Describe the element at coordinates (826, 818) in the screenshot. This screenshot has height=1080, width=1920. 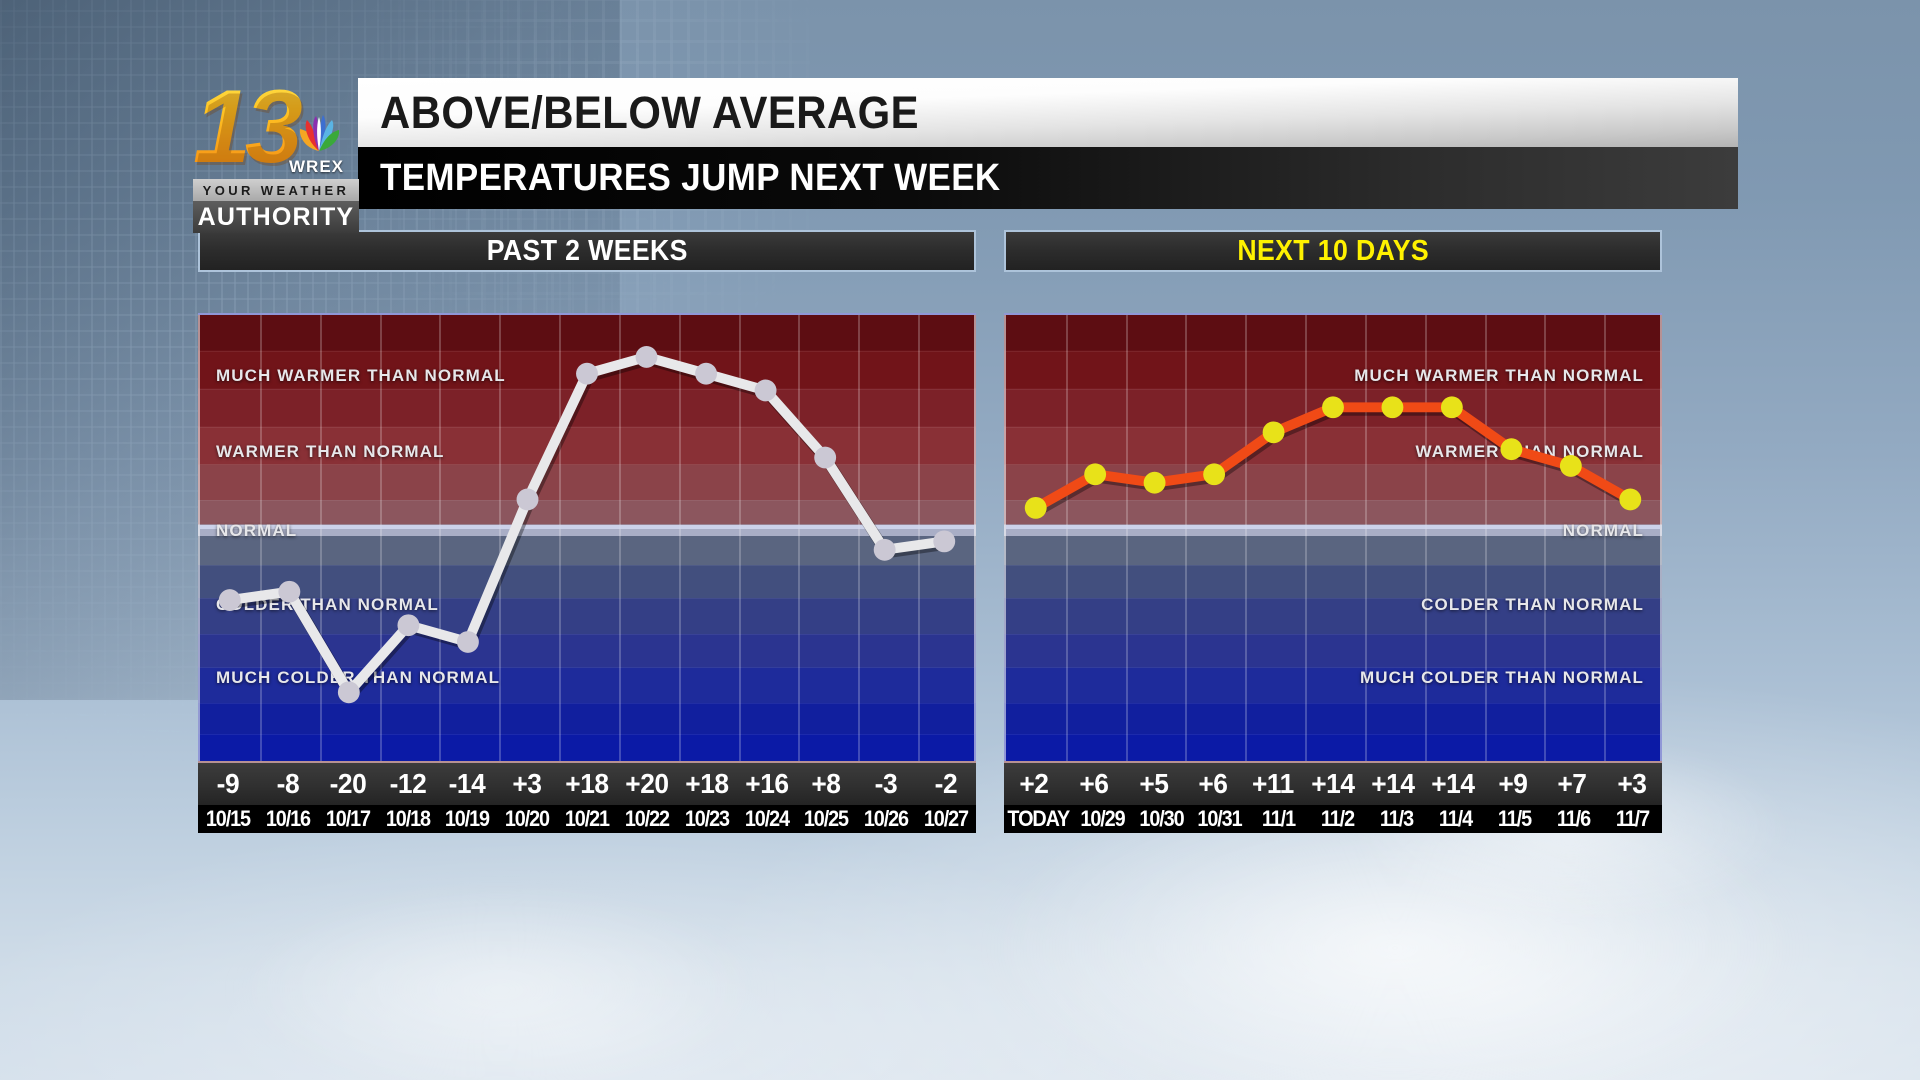
I see `axis-date-cell: 10/25` at that location.